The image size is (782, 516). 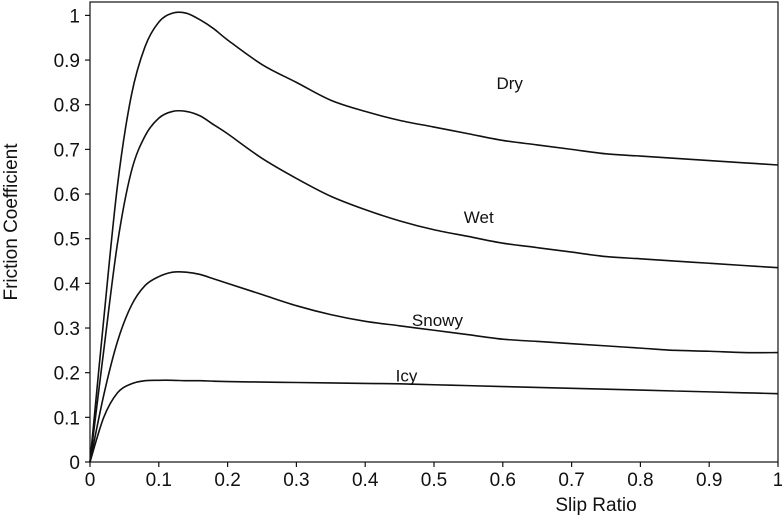 What do you see at coordinates (434, 480) in the screenshot?
I see `x-tick-label: 0.5` at bounding box center [434, 480].